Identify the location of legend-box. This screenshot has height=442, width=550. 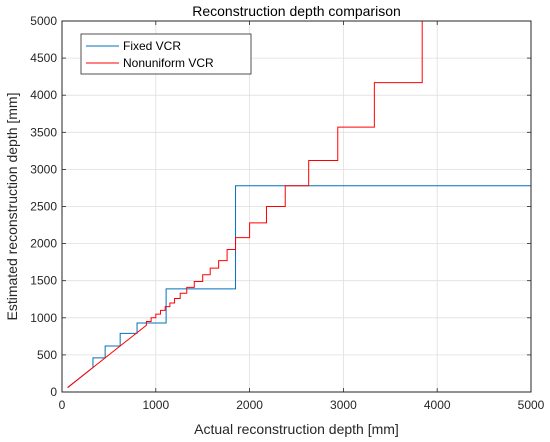
(166, 54).